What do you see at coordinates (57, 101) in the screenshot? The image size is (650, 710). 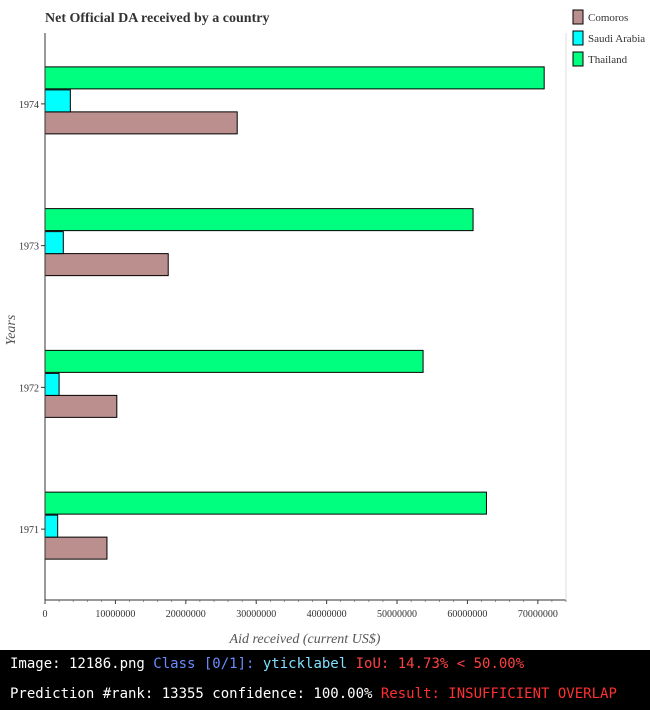 I see `bar-saudi-arabia-1974` at bounding box center [57, 101].